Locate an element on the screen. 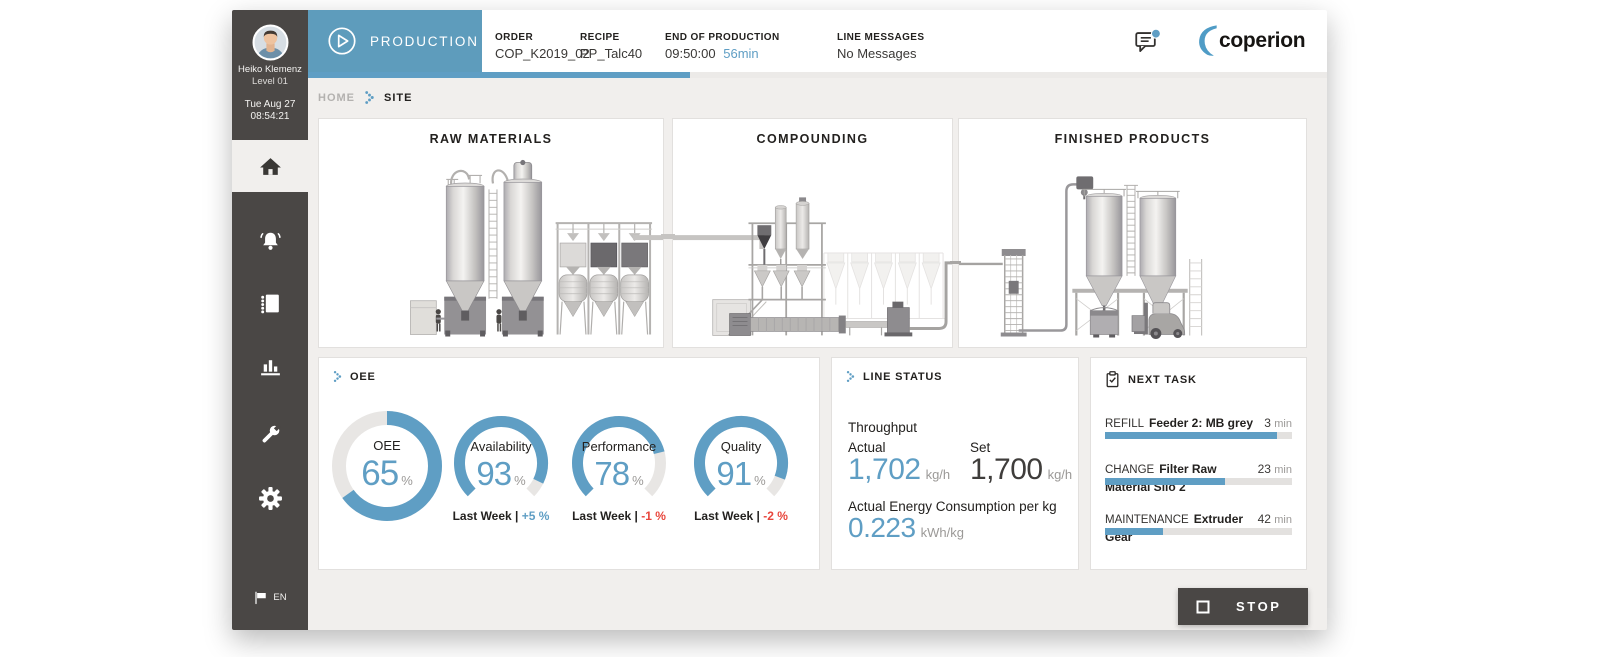 This screenshot has width=1601, height=657. oee-title: OEE is located at coordinates (363, 376).